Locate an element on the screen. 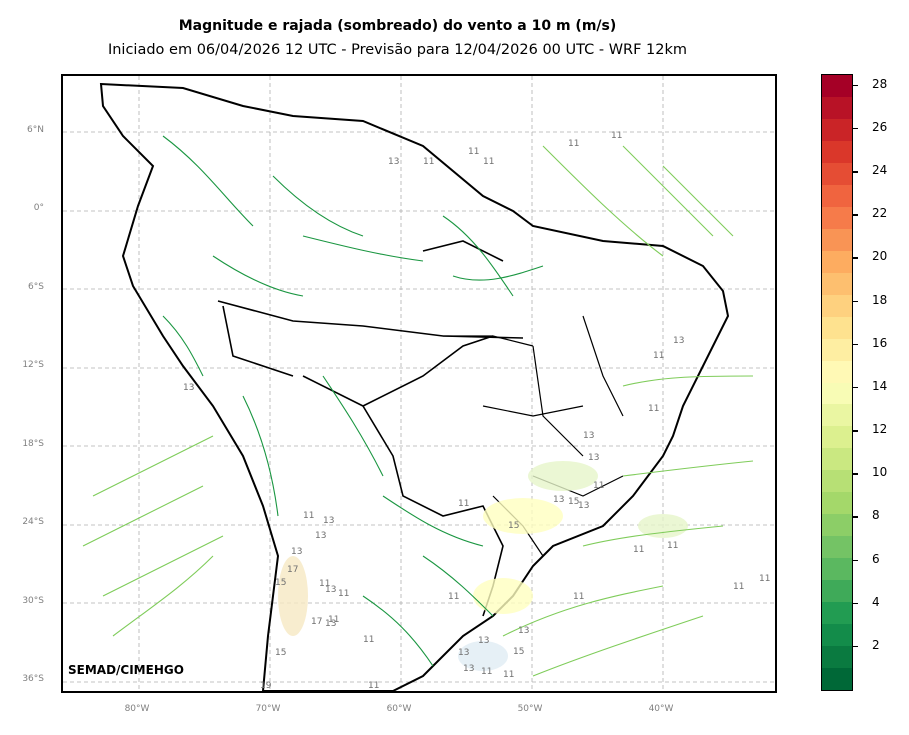 Image resolution: width=909 pixels, height=735 pixels. colorbar-tick-label: 10 is located at coordinates (880, 472).